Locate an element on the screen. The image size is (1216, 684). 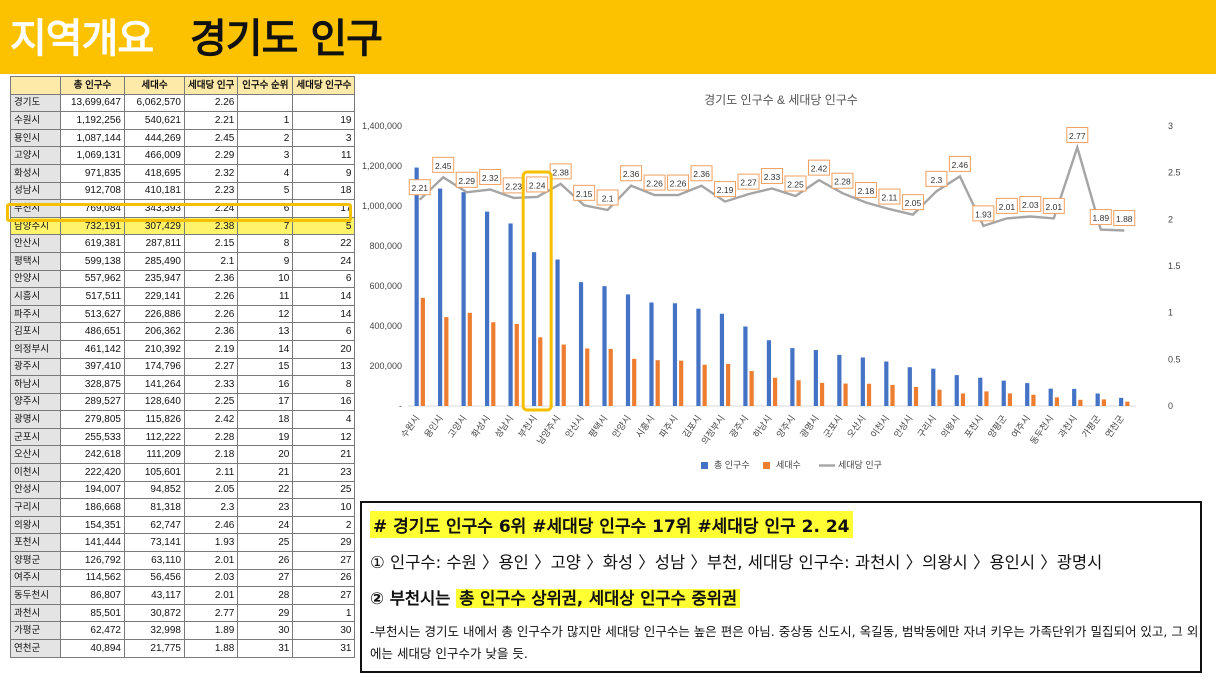
data-label: 2.23 is located at coordinates (513, 186).